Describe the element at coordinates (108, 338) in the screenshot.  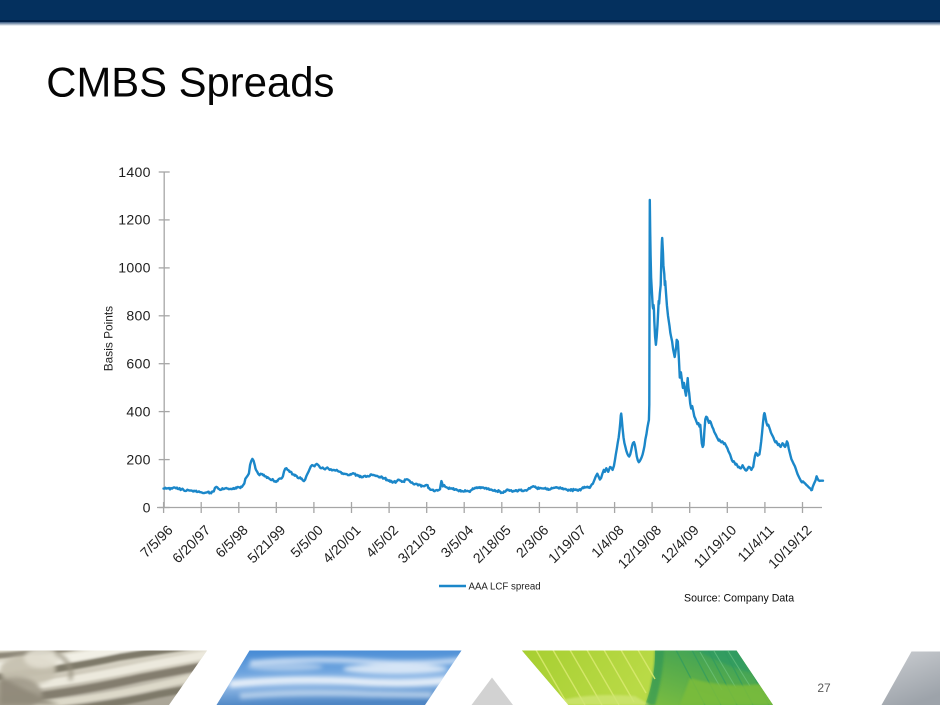
I see `svg-text: Basis Points` at that location.